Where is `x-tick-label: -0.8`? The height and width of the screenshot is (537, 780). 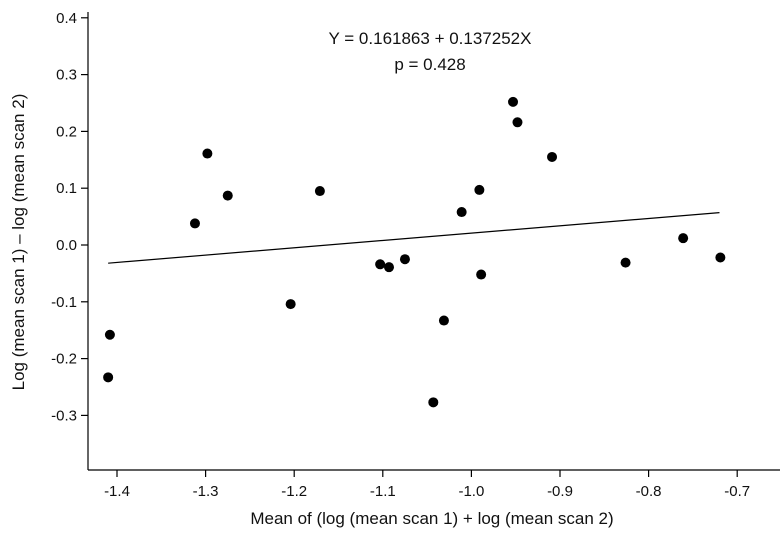
x-tick-label: -0.8 is located at coordinates (649, 491).